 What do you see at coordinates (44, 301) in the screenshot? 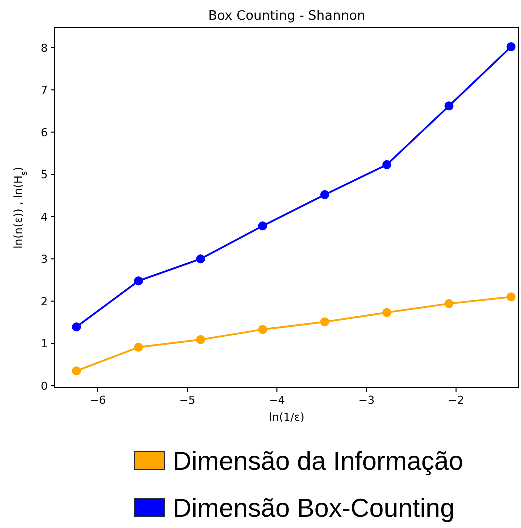
I see `y-tick-label: 2` at bounding box center [44, 301].